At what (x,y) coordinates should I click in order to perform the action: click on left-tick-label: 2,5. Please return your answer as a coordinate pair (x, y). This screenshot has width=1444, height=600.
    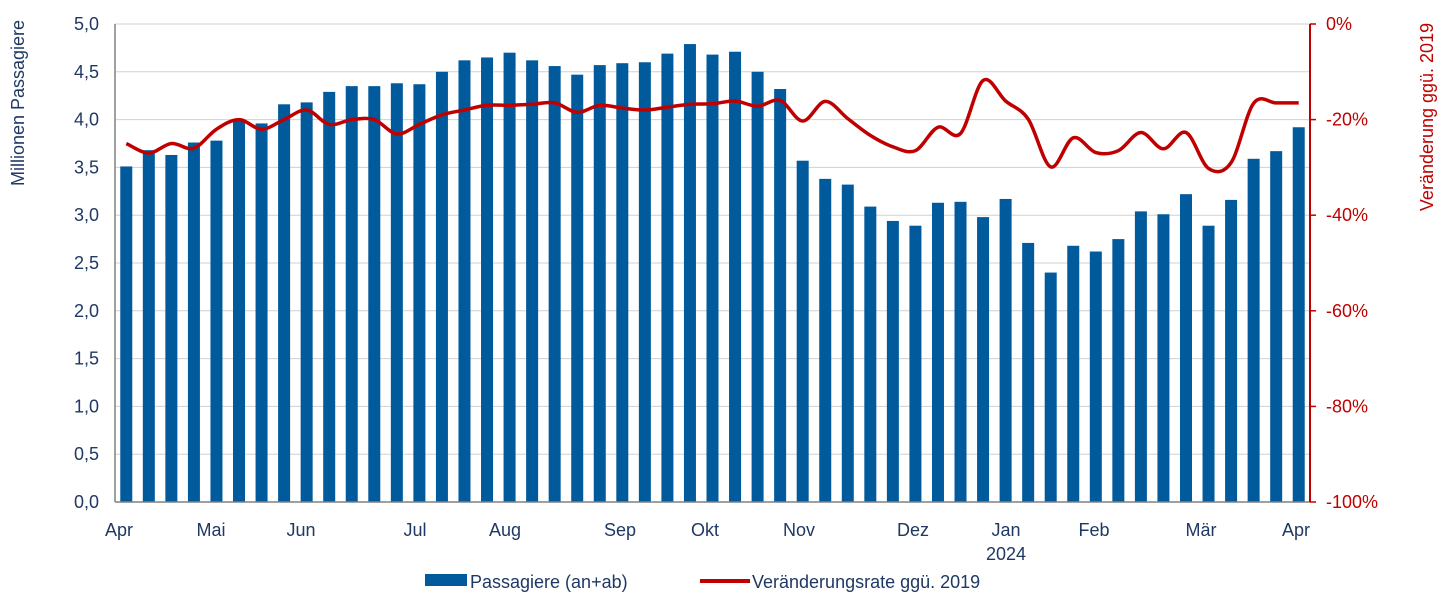
    Looking at the image, I should click on (86, 263).